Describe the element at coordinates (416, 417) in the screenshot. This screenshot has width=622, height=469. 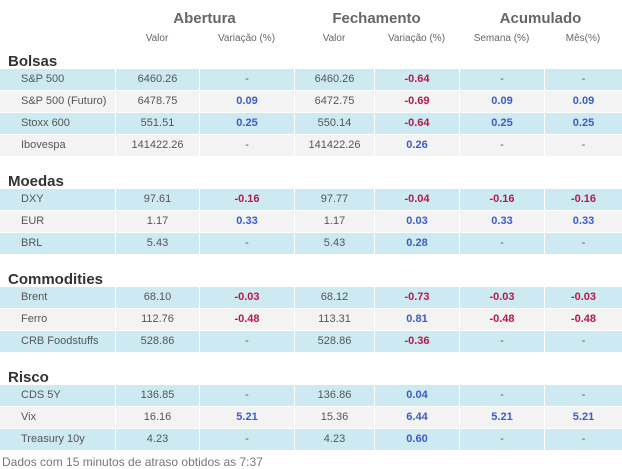
I see `cell-close-var: 6.44` at that location.